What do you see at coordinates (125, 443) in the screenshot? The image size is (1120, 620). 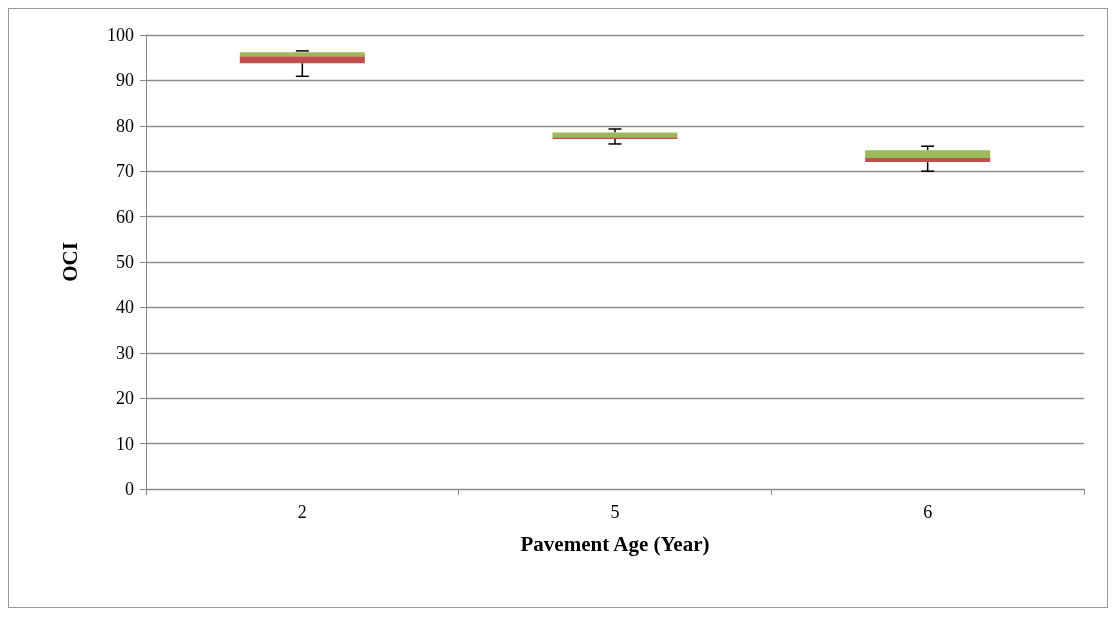 I see `y-tick-label: 10` at bounding box center [125, 443].